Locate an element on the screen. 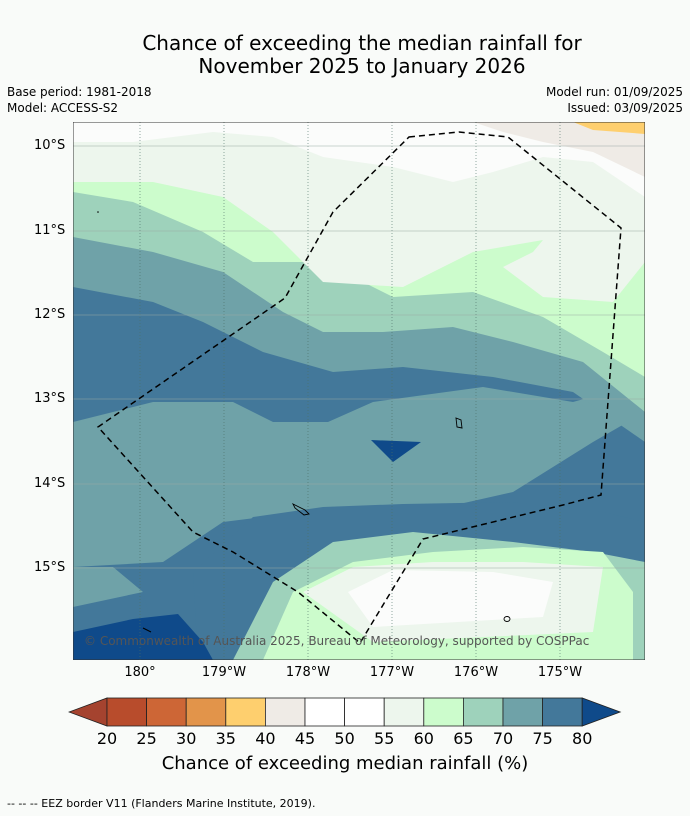 This screenshot has width=690, height=816. colorbar-tick-label: 50 is located at coordinates (344, 738).